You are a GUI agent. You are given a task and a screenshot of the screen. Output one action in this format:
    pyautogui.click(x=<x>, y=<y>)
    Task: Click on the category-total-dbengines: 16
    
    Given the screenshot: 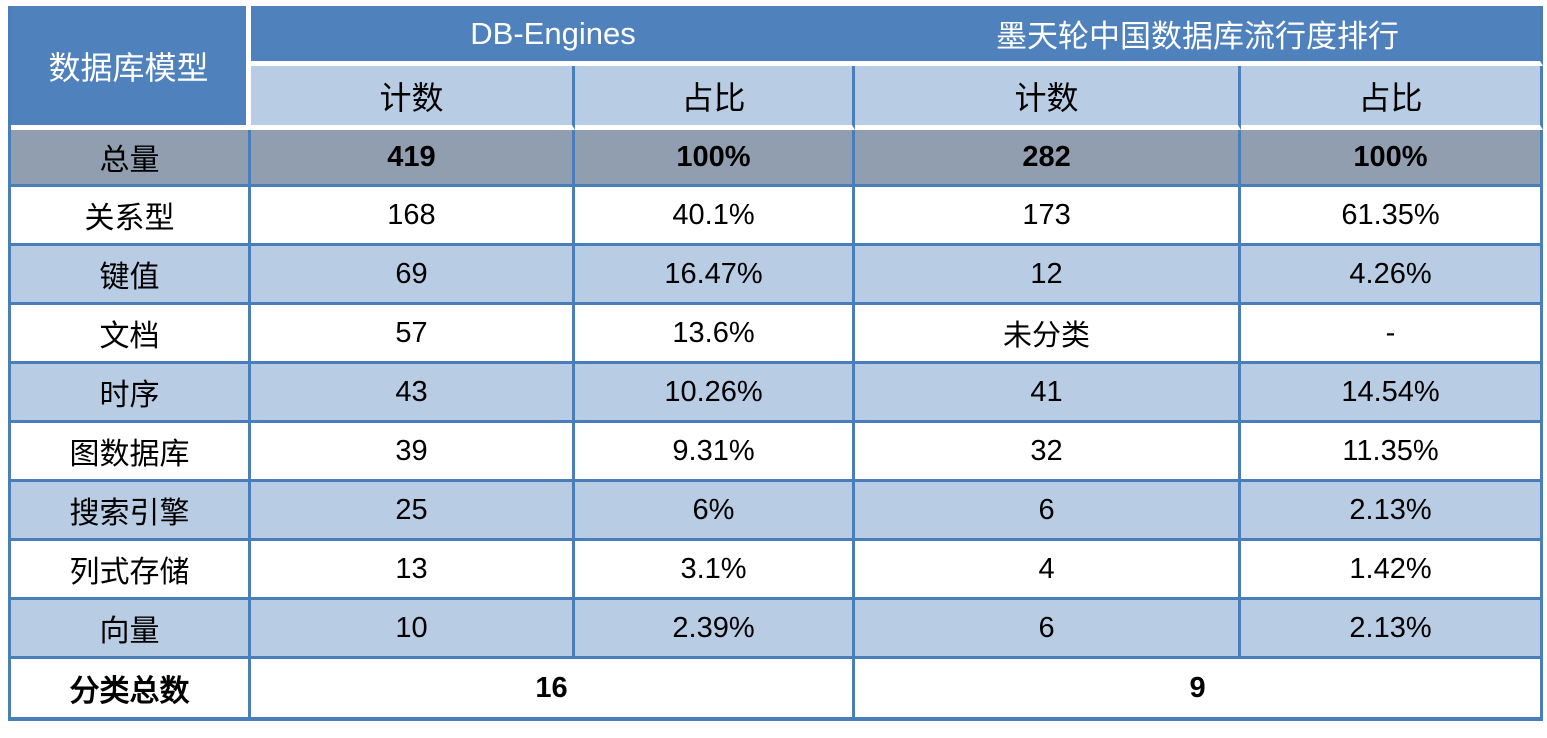 What is the action you would take?
    pyautogui.click(x=553, y=690)
    